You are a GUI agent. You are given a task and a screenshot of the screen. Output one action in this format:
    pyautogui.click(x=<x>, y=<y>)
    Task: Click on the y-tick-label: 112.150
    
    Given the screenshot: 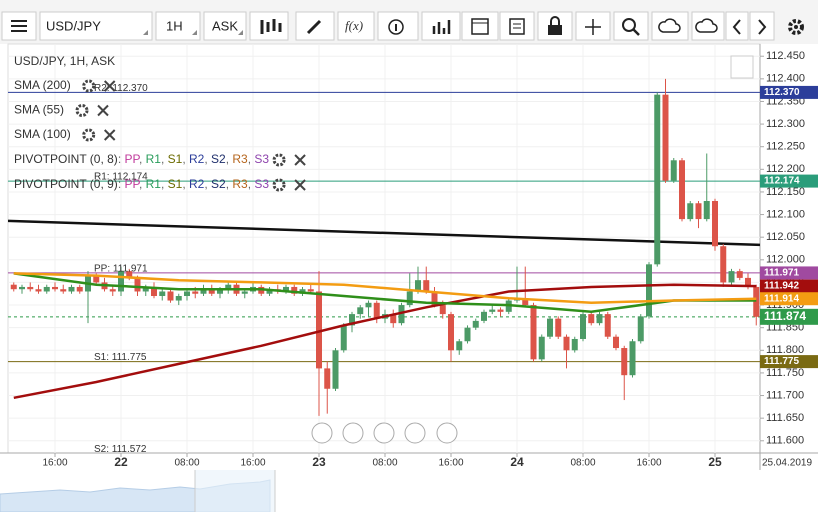 What is the action you would take?
    pyautogui.click(x=785, y=192)
    